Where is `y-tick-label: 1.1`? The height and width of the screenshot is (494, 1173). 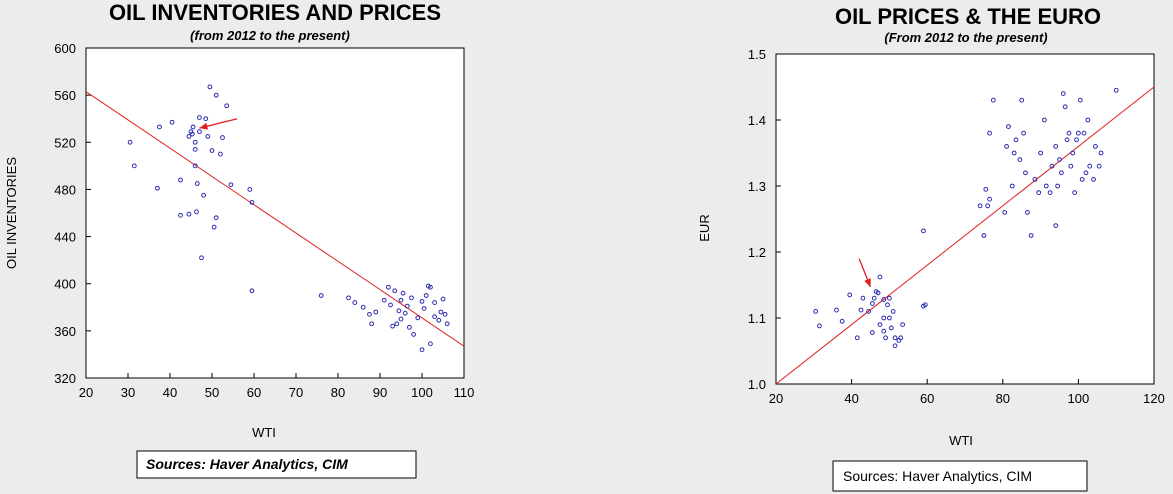 y-tick-label: 1.1 is located at coordinates (757, 318).